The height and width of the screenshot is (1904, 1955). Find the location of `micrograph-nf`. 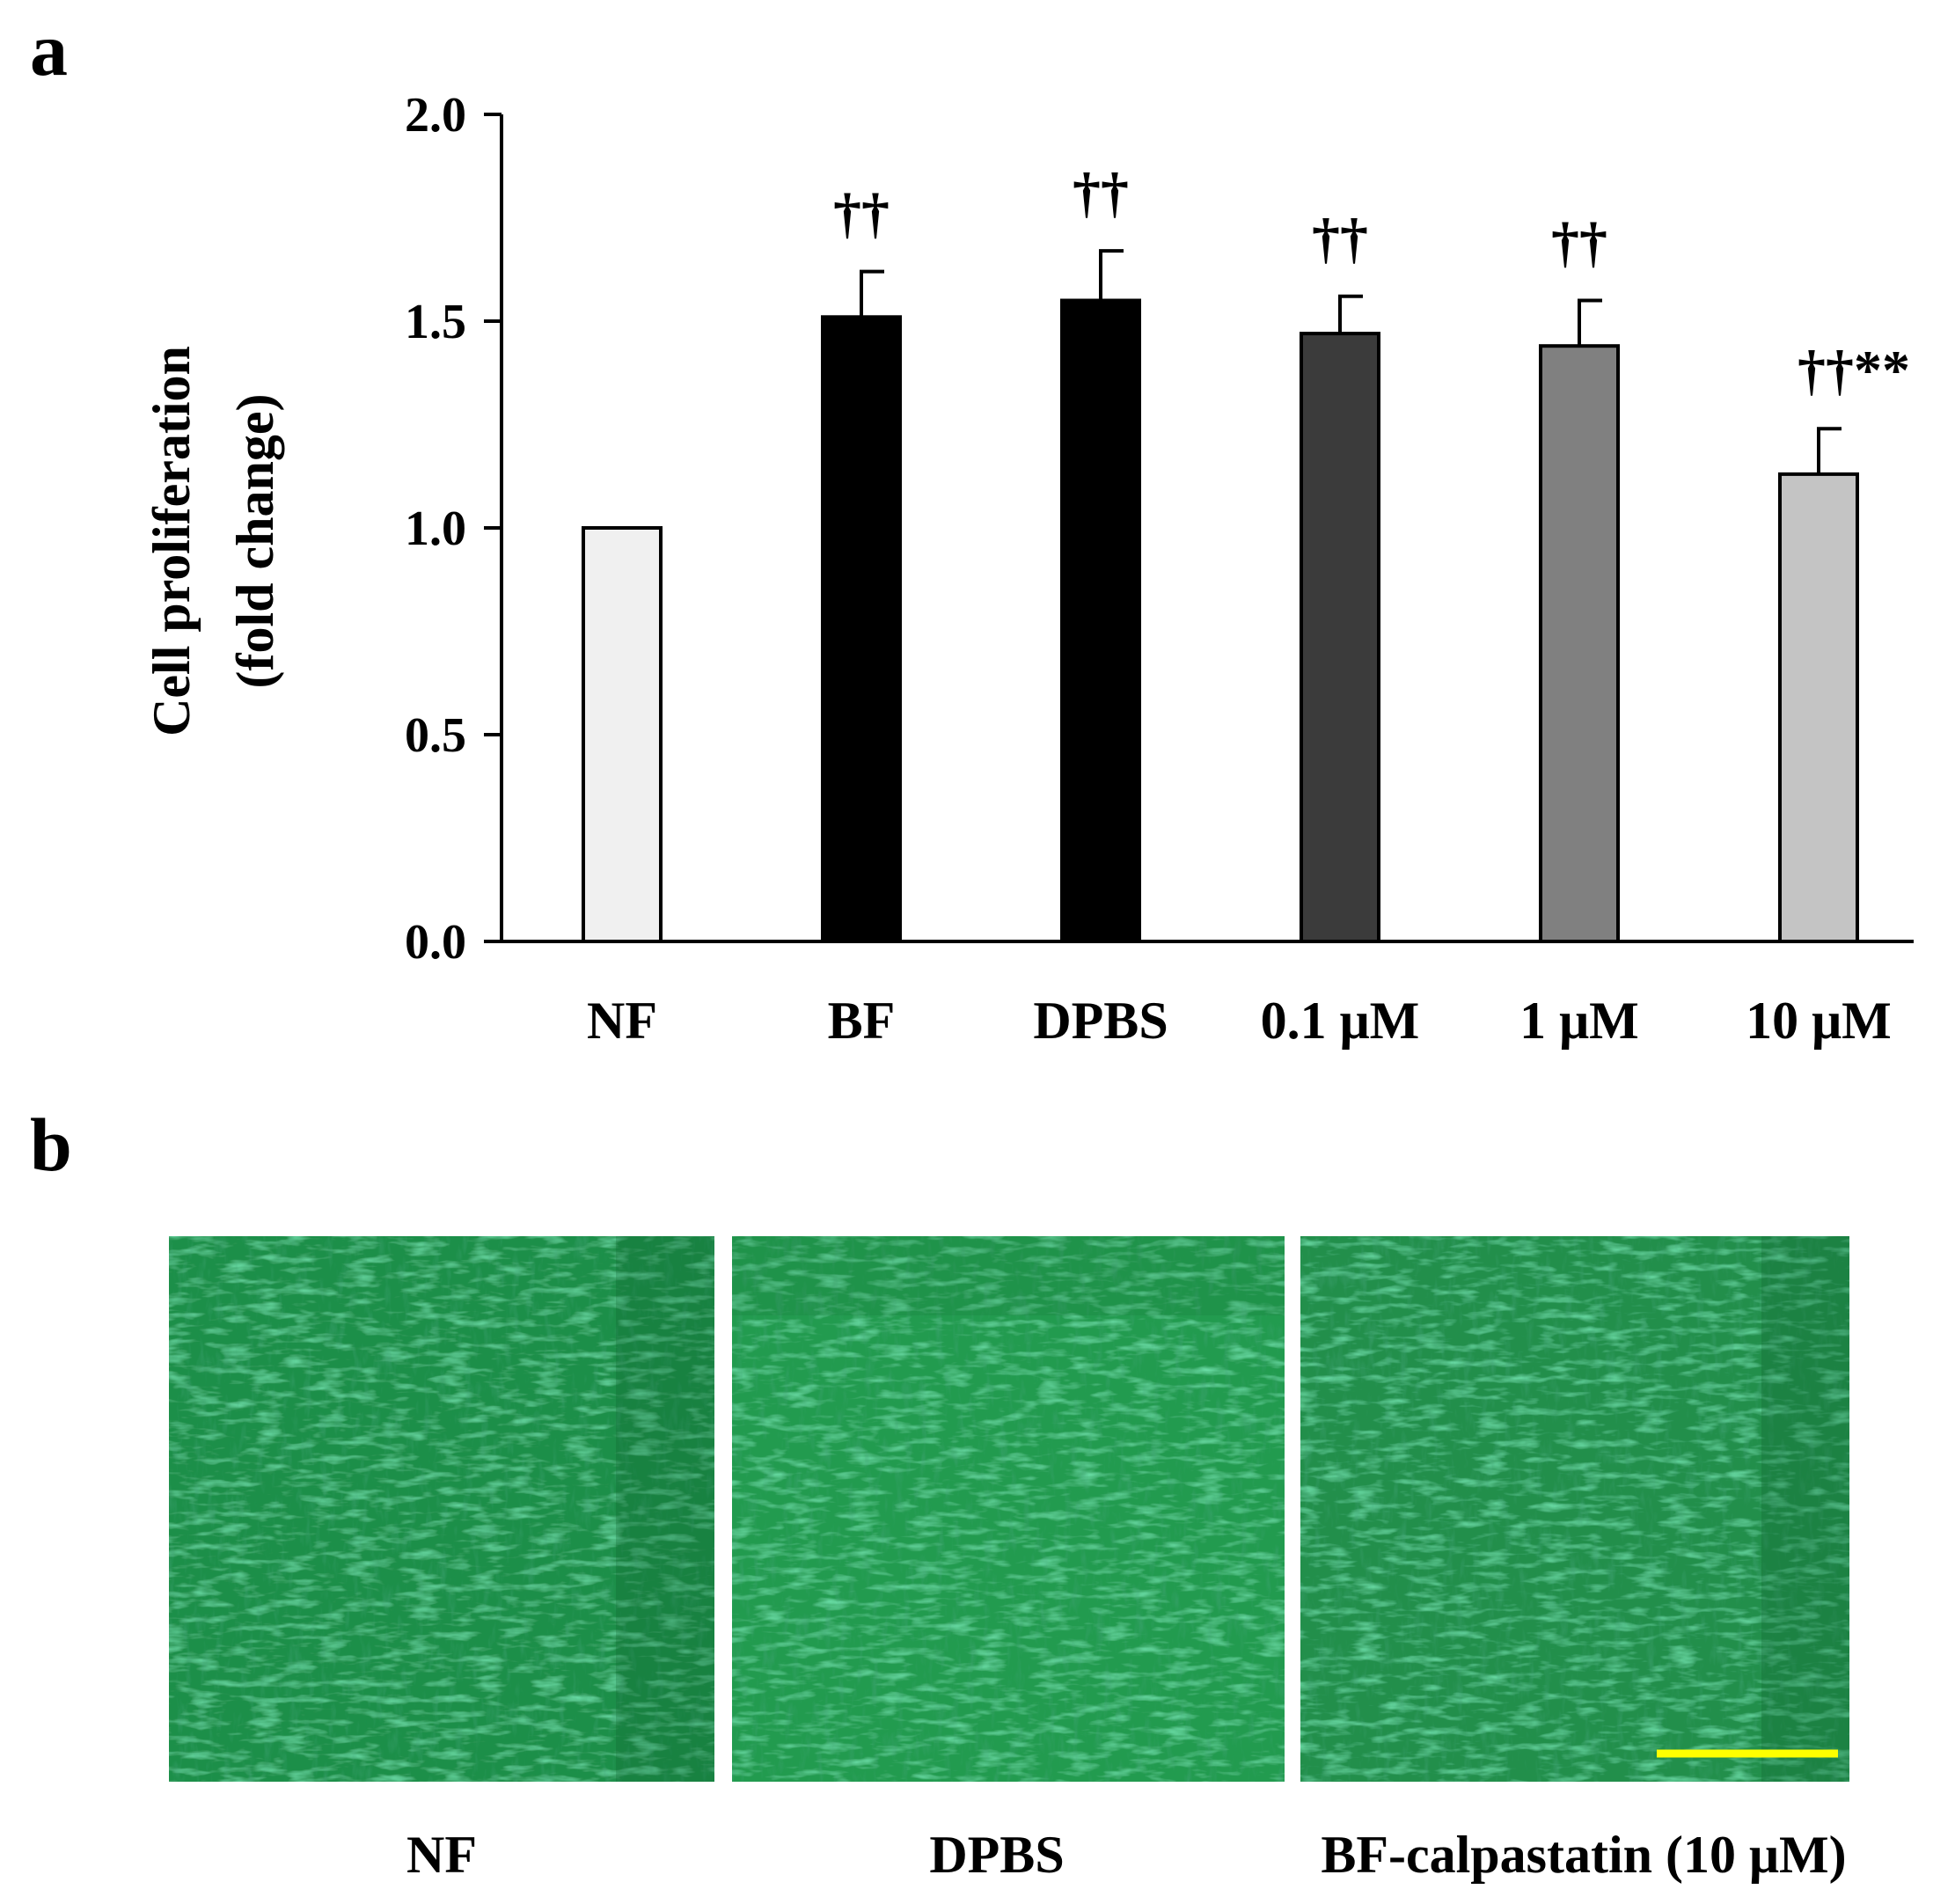

micrograph-nf is located at coordinates (441, 1509).